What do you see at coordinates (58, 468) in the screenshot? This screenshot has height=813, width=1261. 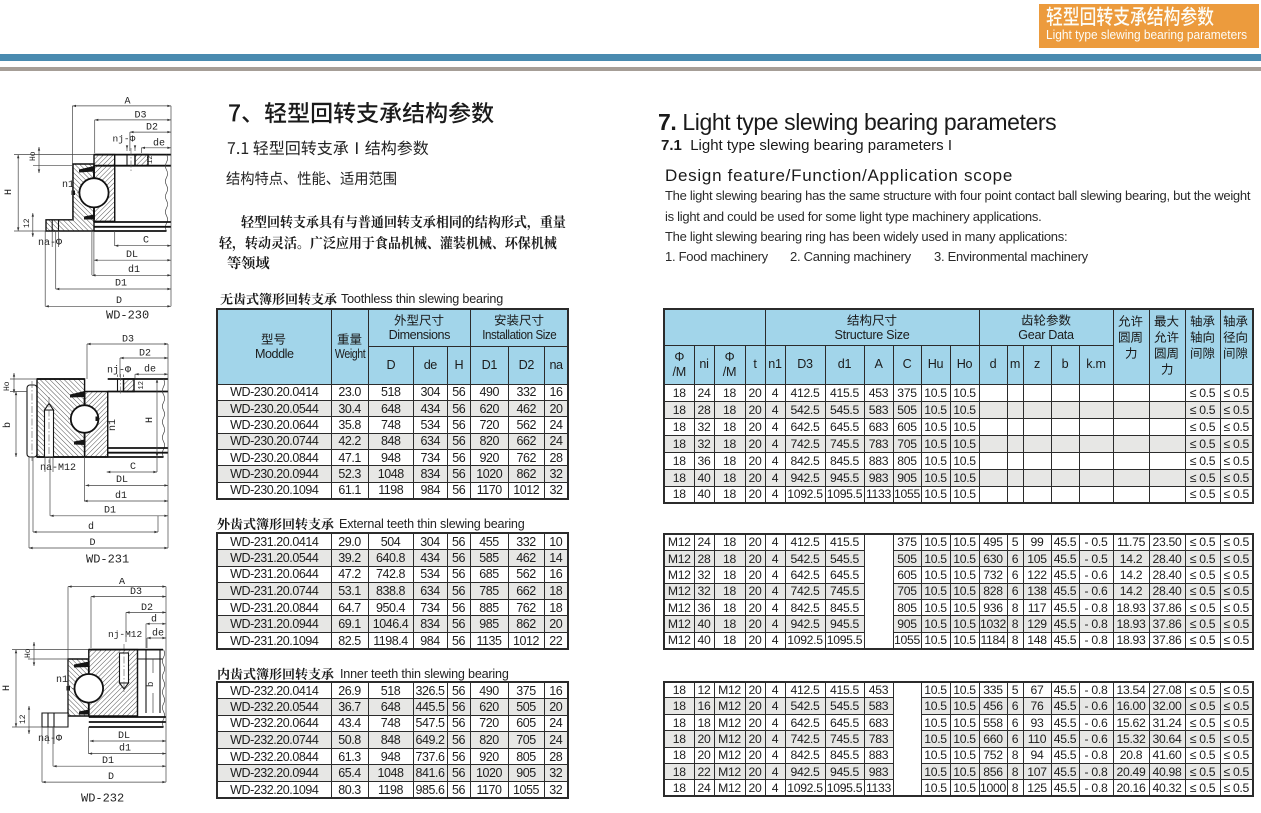 I see `svg-text: na-M12` at bounding box center [58, 468].